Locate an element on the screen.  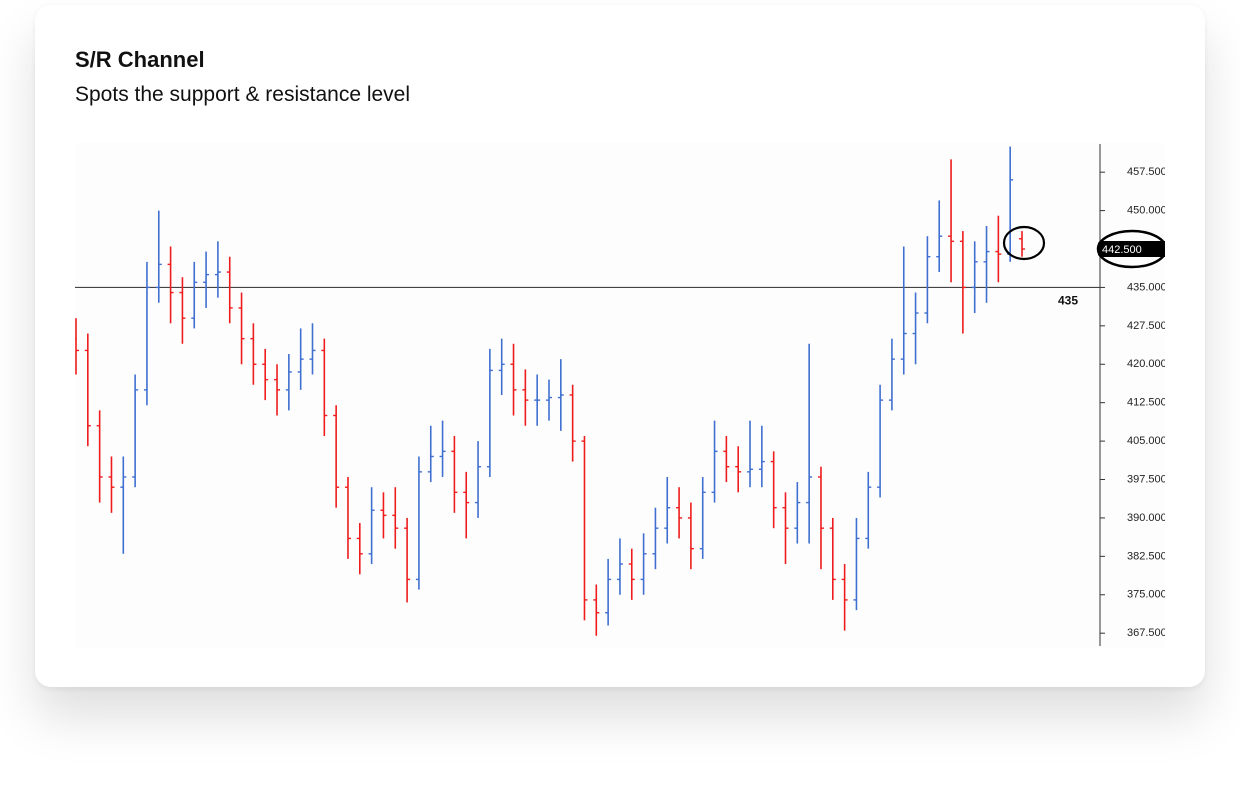
y-tick-label: 420.000 is located at coordinates (1147, 364).